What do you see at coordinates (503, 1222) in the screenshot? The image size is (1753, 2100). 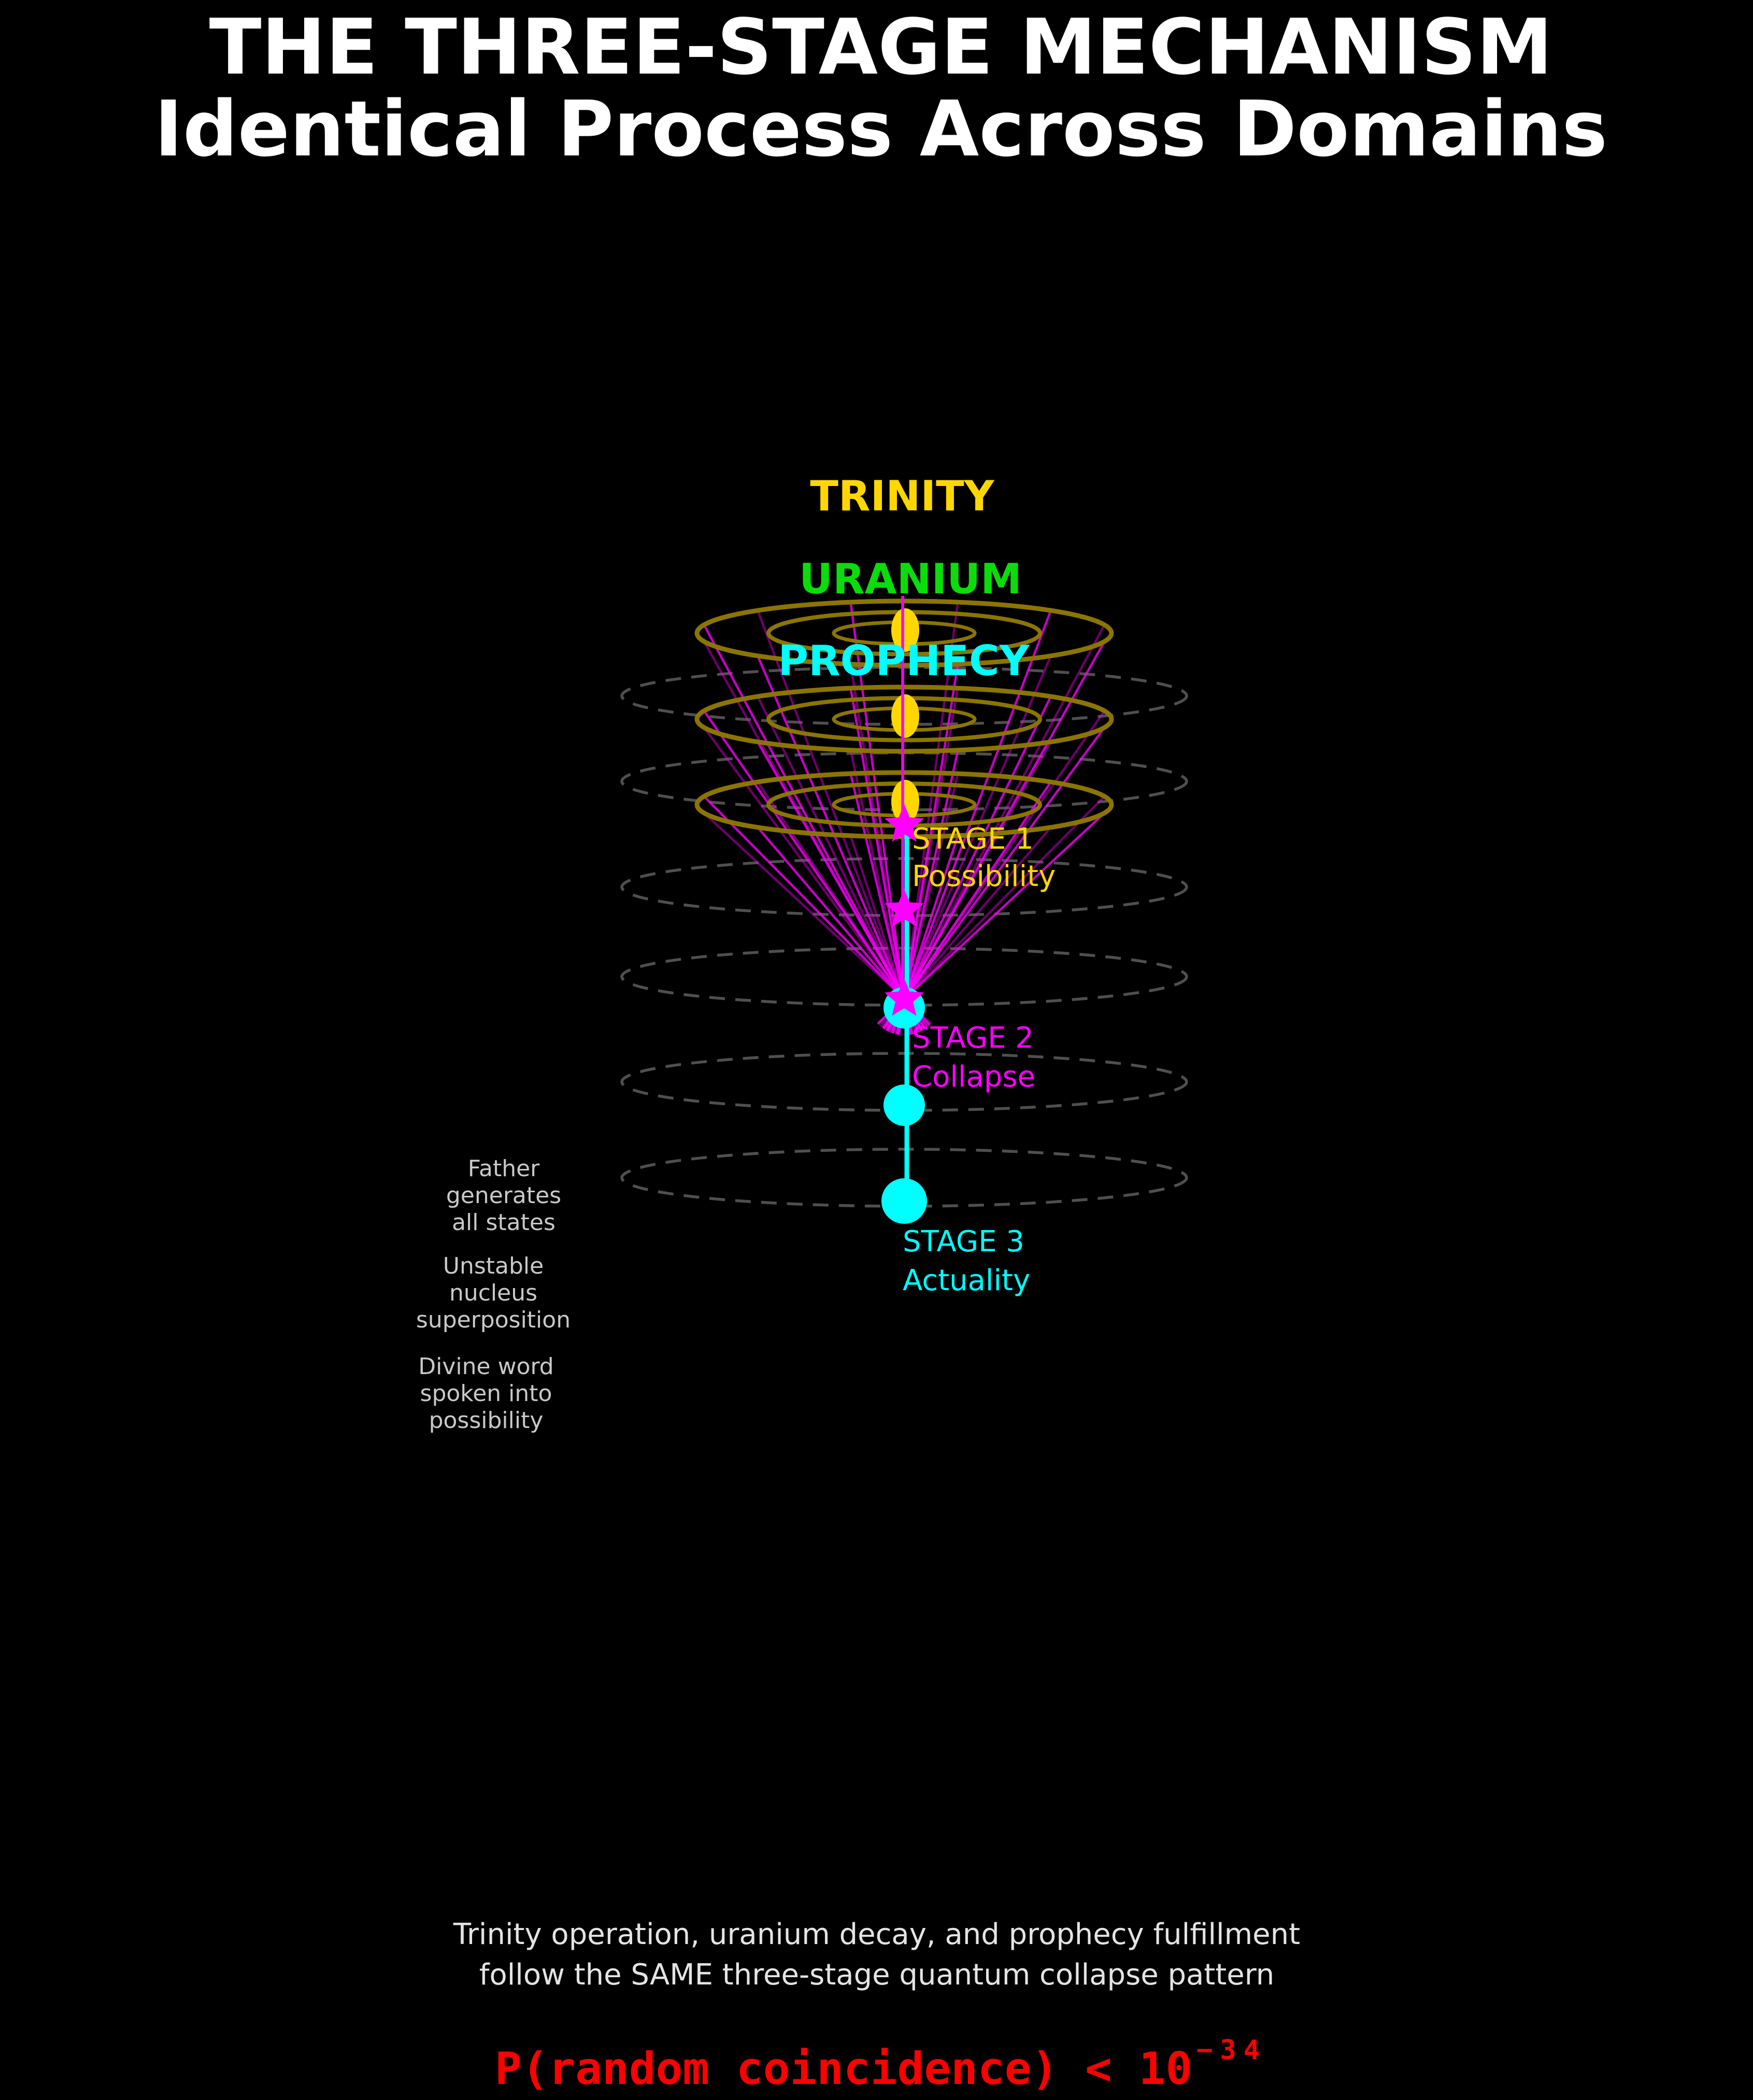 I see `side-note-line: all states` at bounding box center [503, 1222].